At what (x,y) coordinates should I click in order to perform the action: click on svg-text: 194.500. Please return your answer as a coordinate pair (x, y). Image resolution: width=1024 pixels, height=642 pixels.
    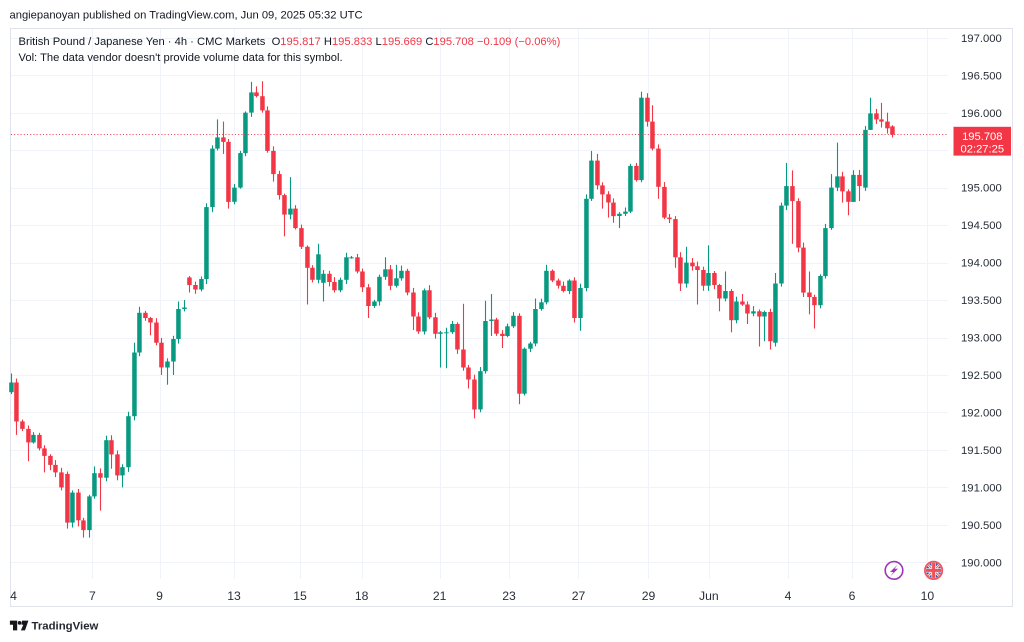
    Looking at the image, I should click on (981, 226).